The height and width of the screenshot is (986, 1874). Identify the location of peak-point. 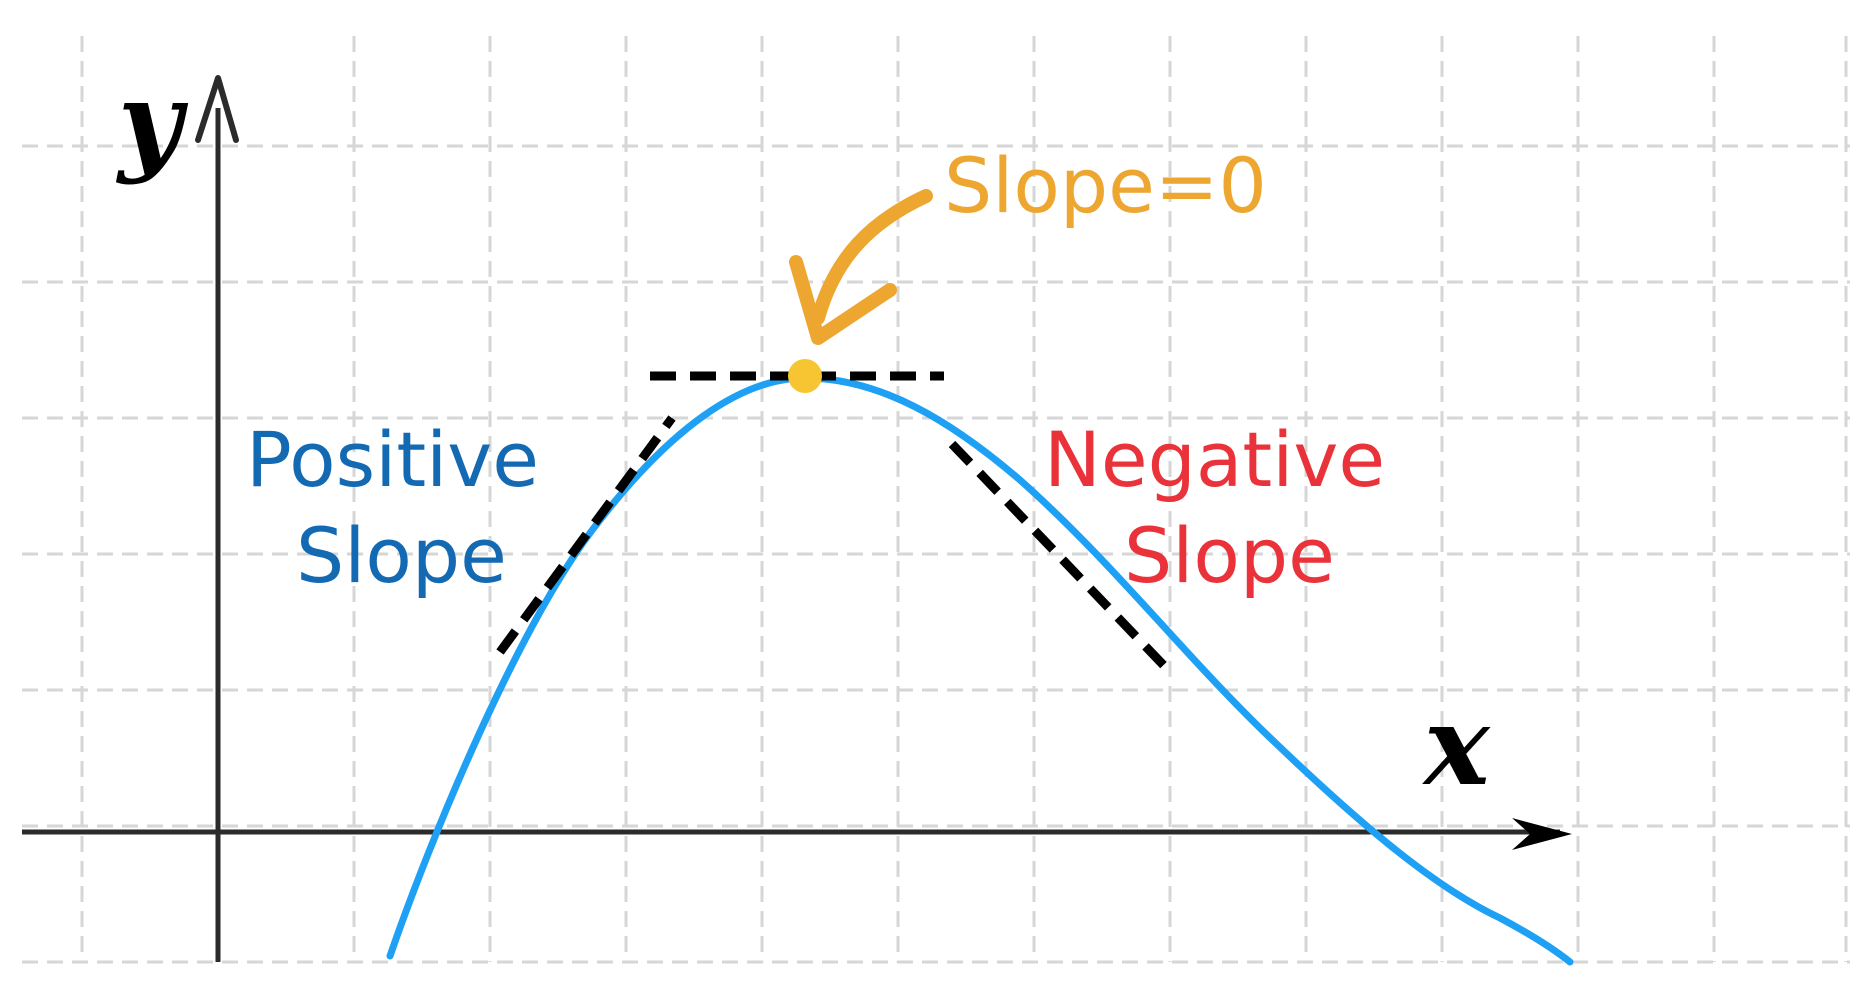
(805, 376).